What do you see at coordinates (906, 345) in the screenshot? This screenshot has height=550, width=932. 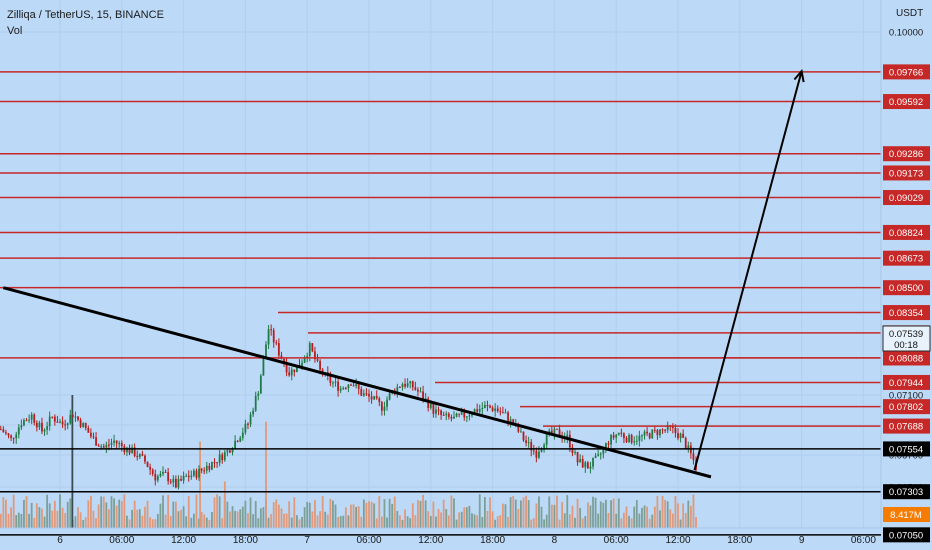 I see `bar-countdown: 00:18` at bounding box center [906, 345].